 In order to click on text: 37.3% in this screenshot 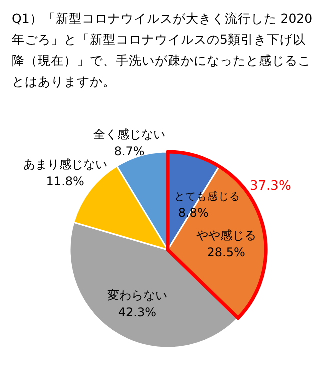, I will do `click(271, 186)`.